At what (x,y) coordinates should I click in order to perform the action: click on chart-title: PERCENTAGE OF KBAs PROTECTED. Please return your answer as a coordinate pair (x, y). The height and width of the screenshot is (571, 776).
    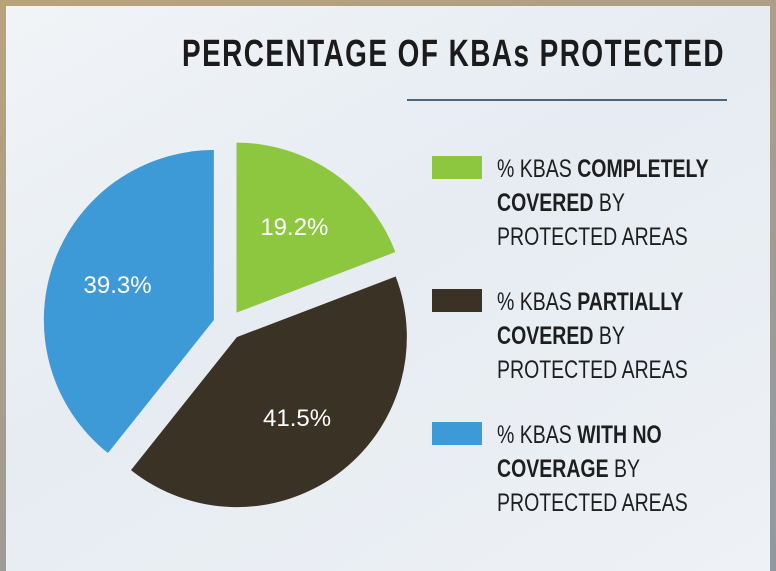
    Looking at the image, I should click on (453, 54).